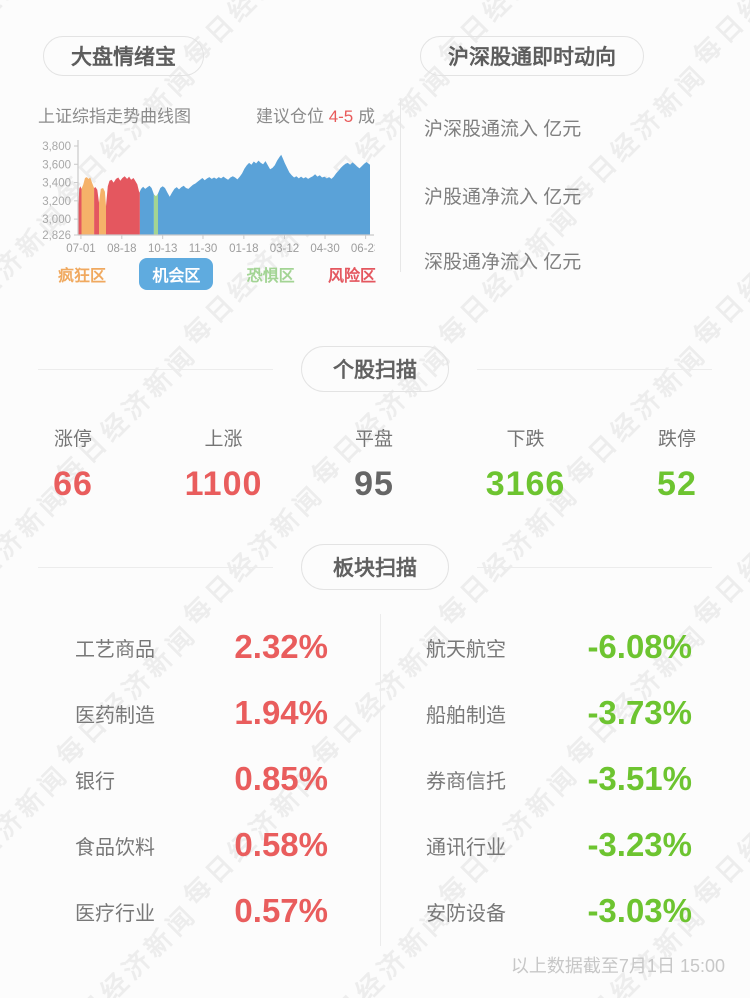  I want to click on y-axis-tick-label: 3,200, so click(56, 202).